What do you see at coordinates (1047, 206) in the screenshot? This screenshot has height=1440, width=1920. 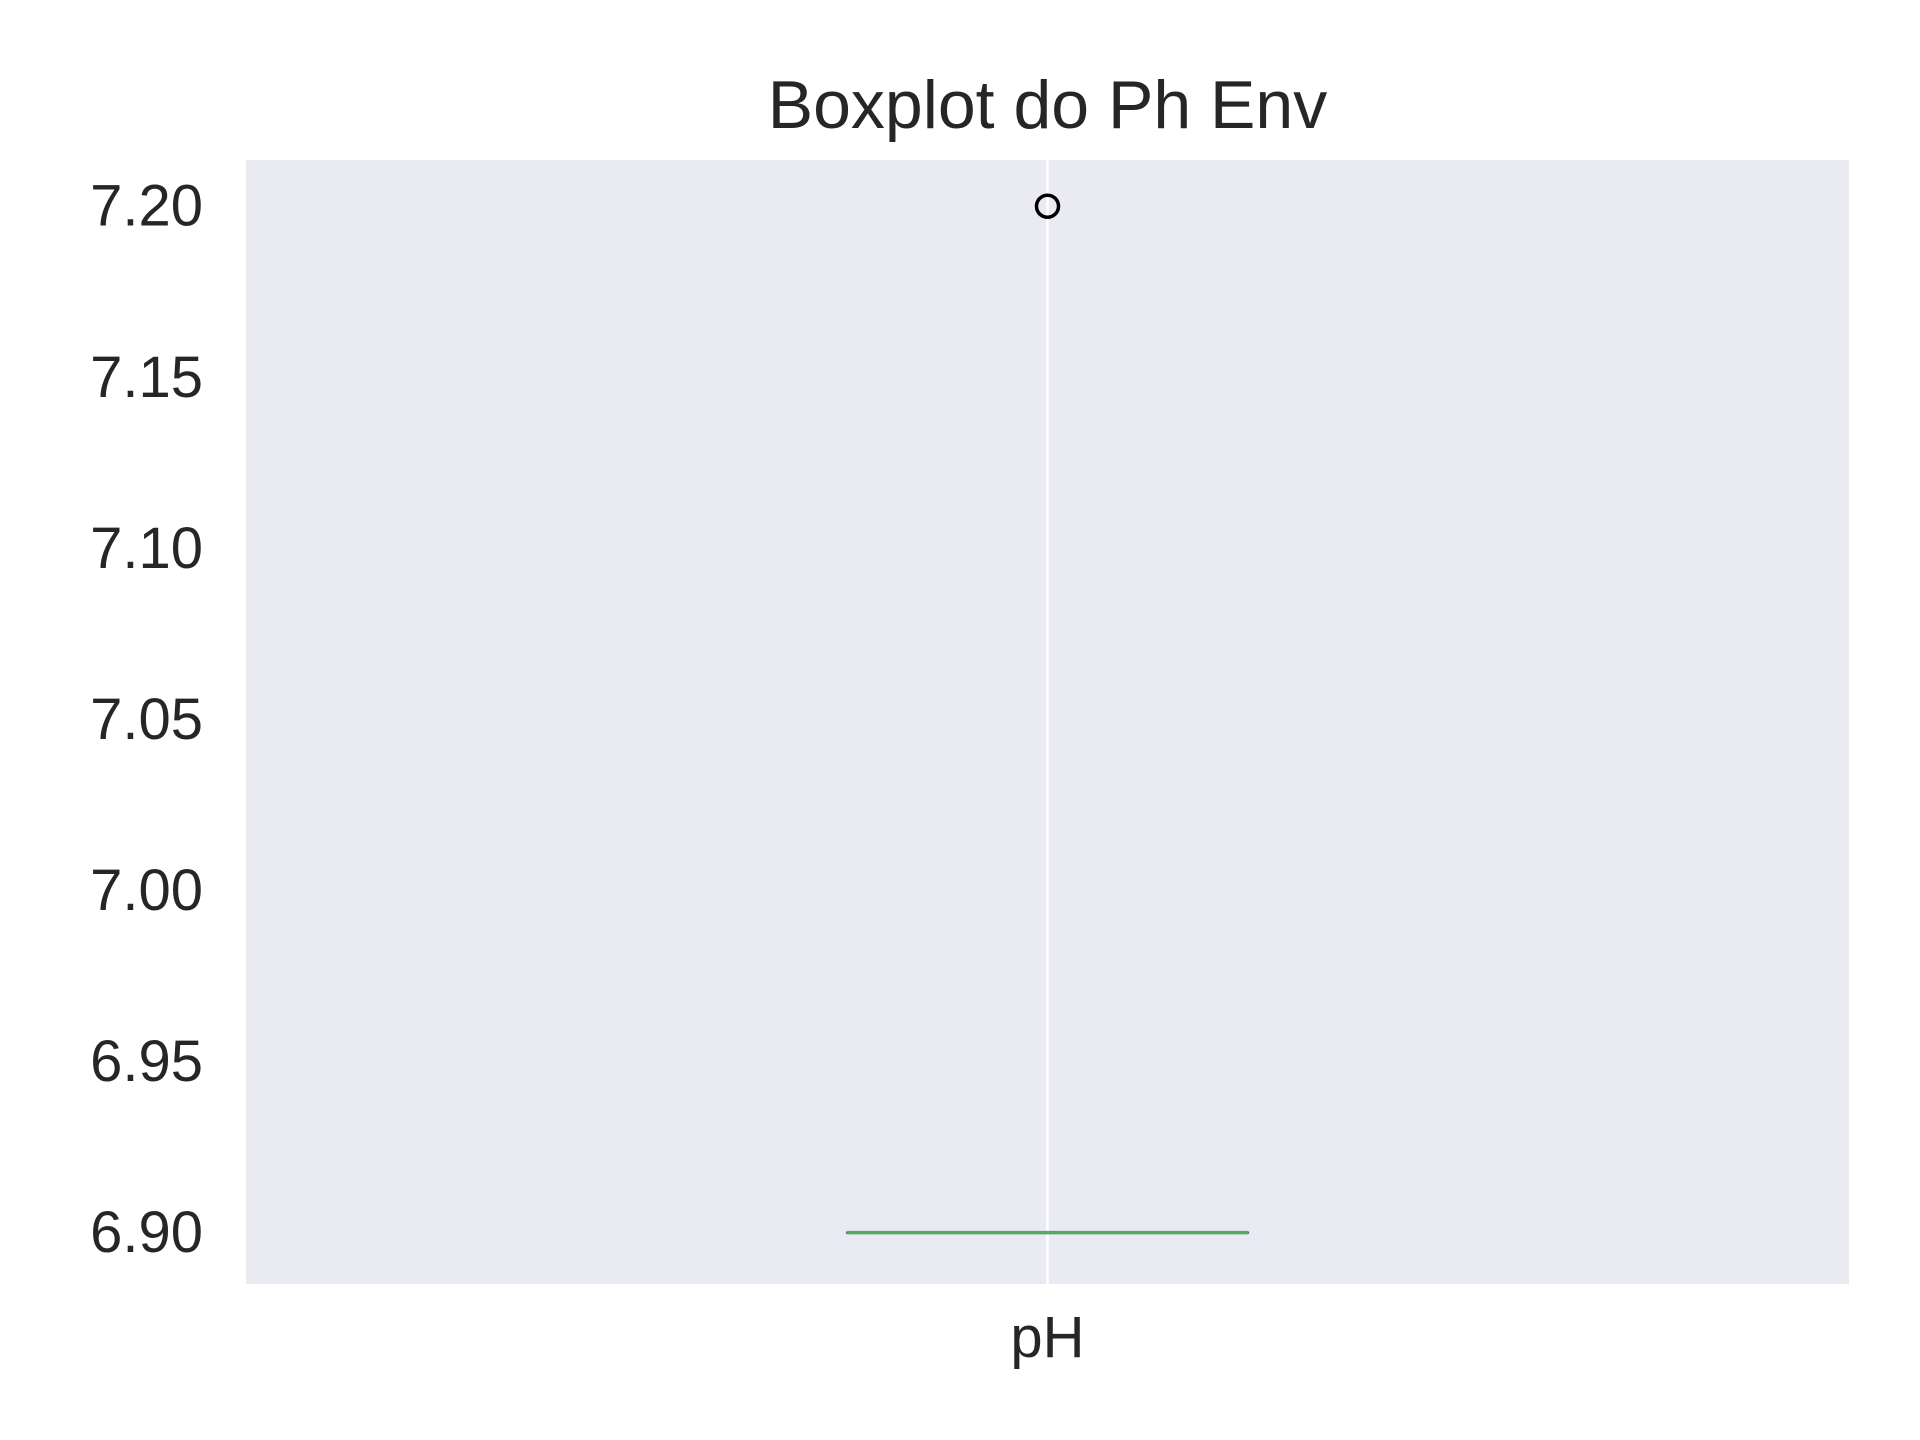 I see `outlier-point` at bounding box center [1047, 206].